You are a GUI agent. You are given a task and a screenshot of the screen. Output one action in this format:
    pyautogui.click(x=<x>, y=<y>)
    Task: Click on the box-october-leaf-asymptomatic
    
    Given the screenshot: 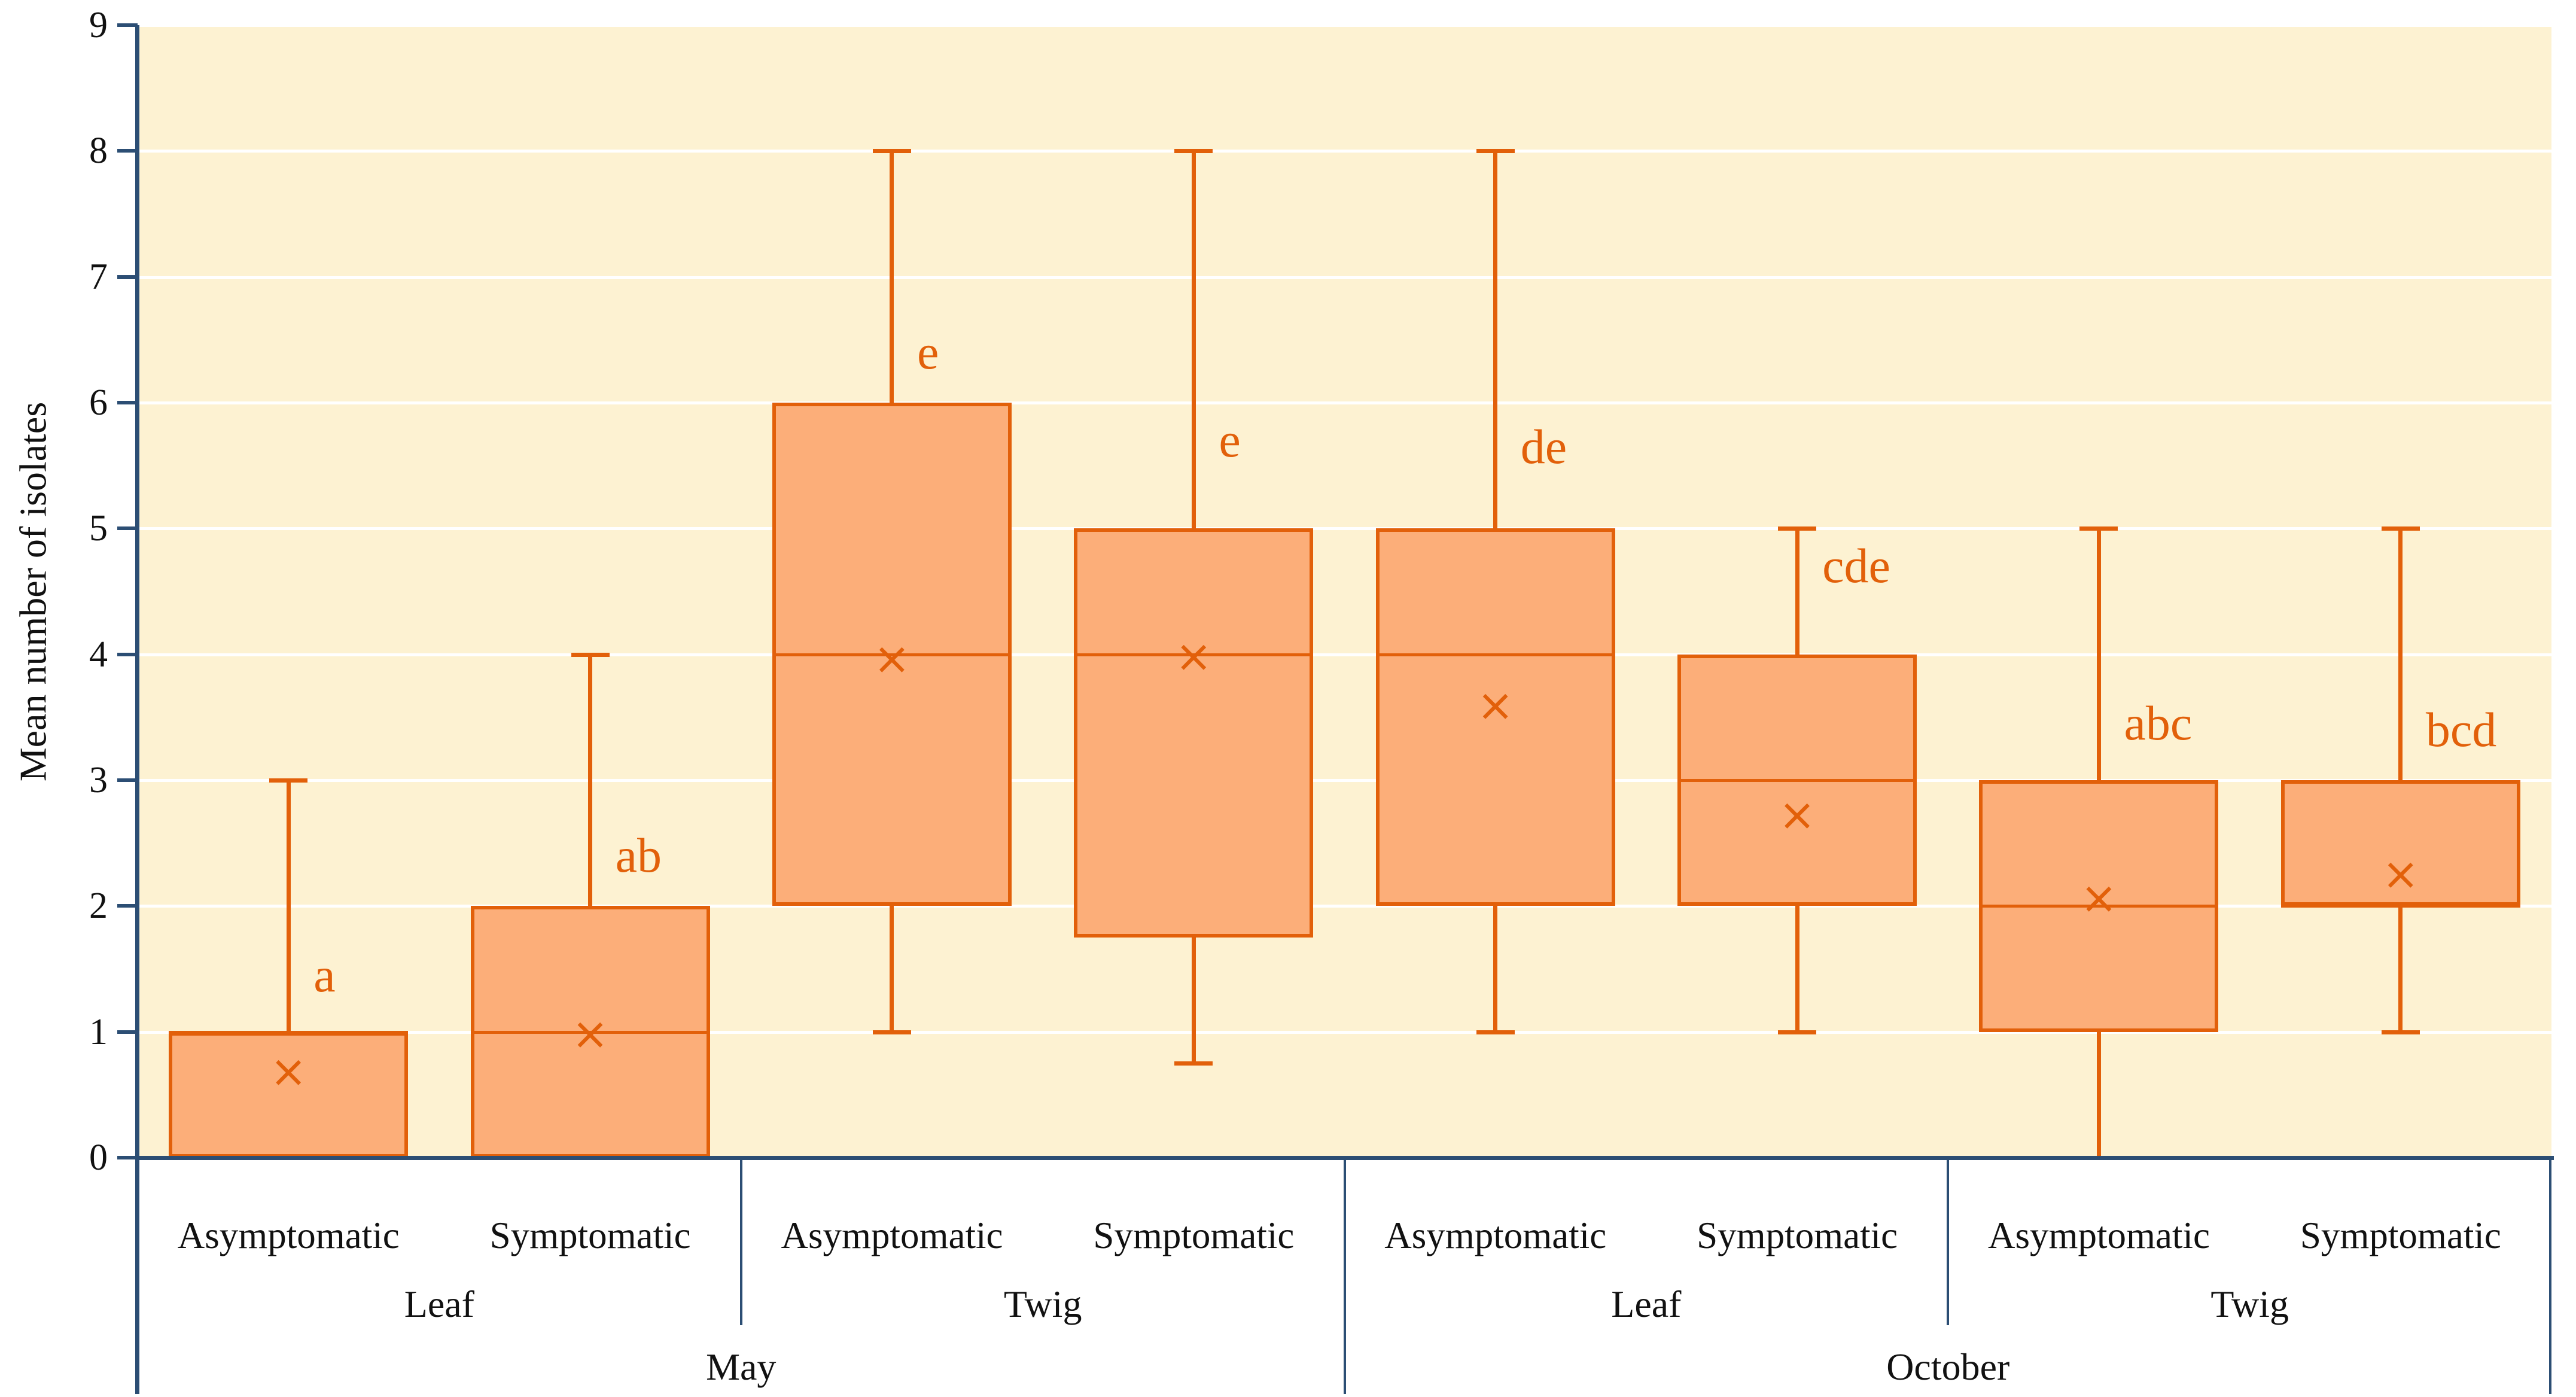 What is the action you would take?
    pyautogui.click(x=1495, y=717)
    